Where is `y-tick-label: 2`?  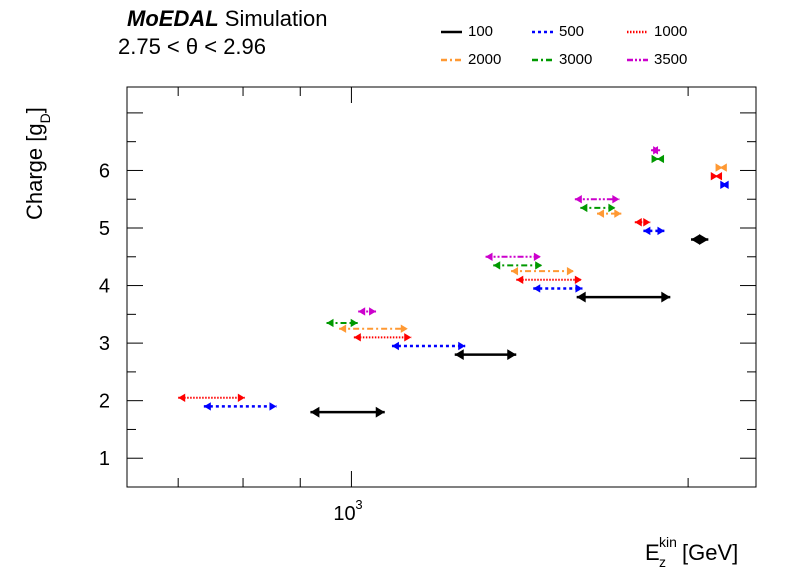 y-tick-label: 2 is located at coordinates (104, 402).